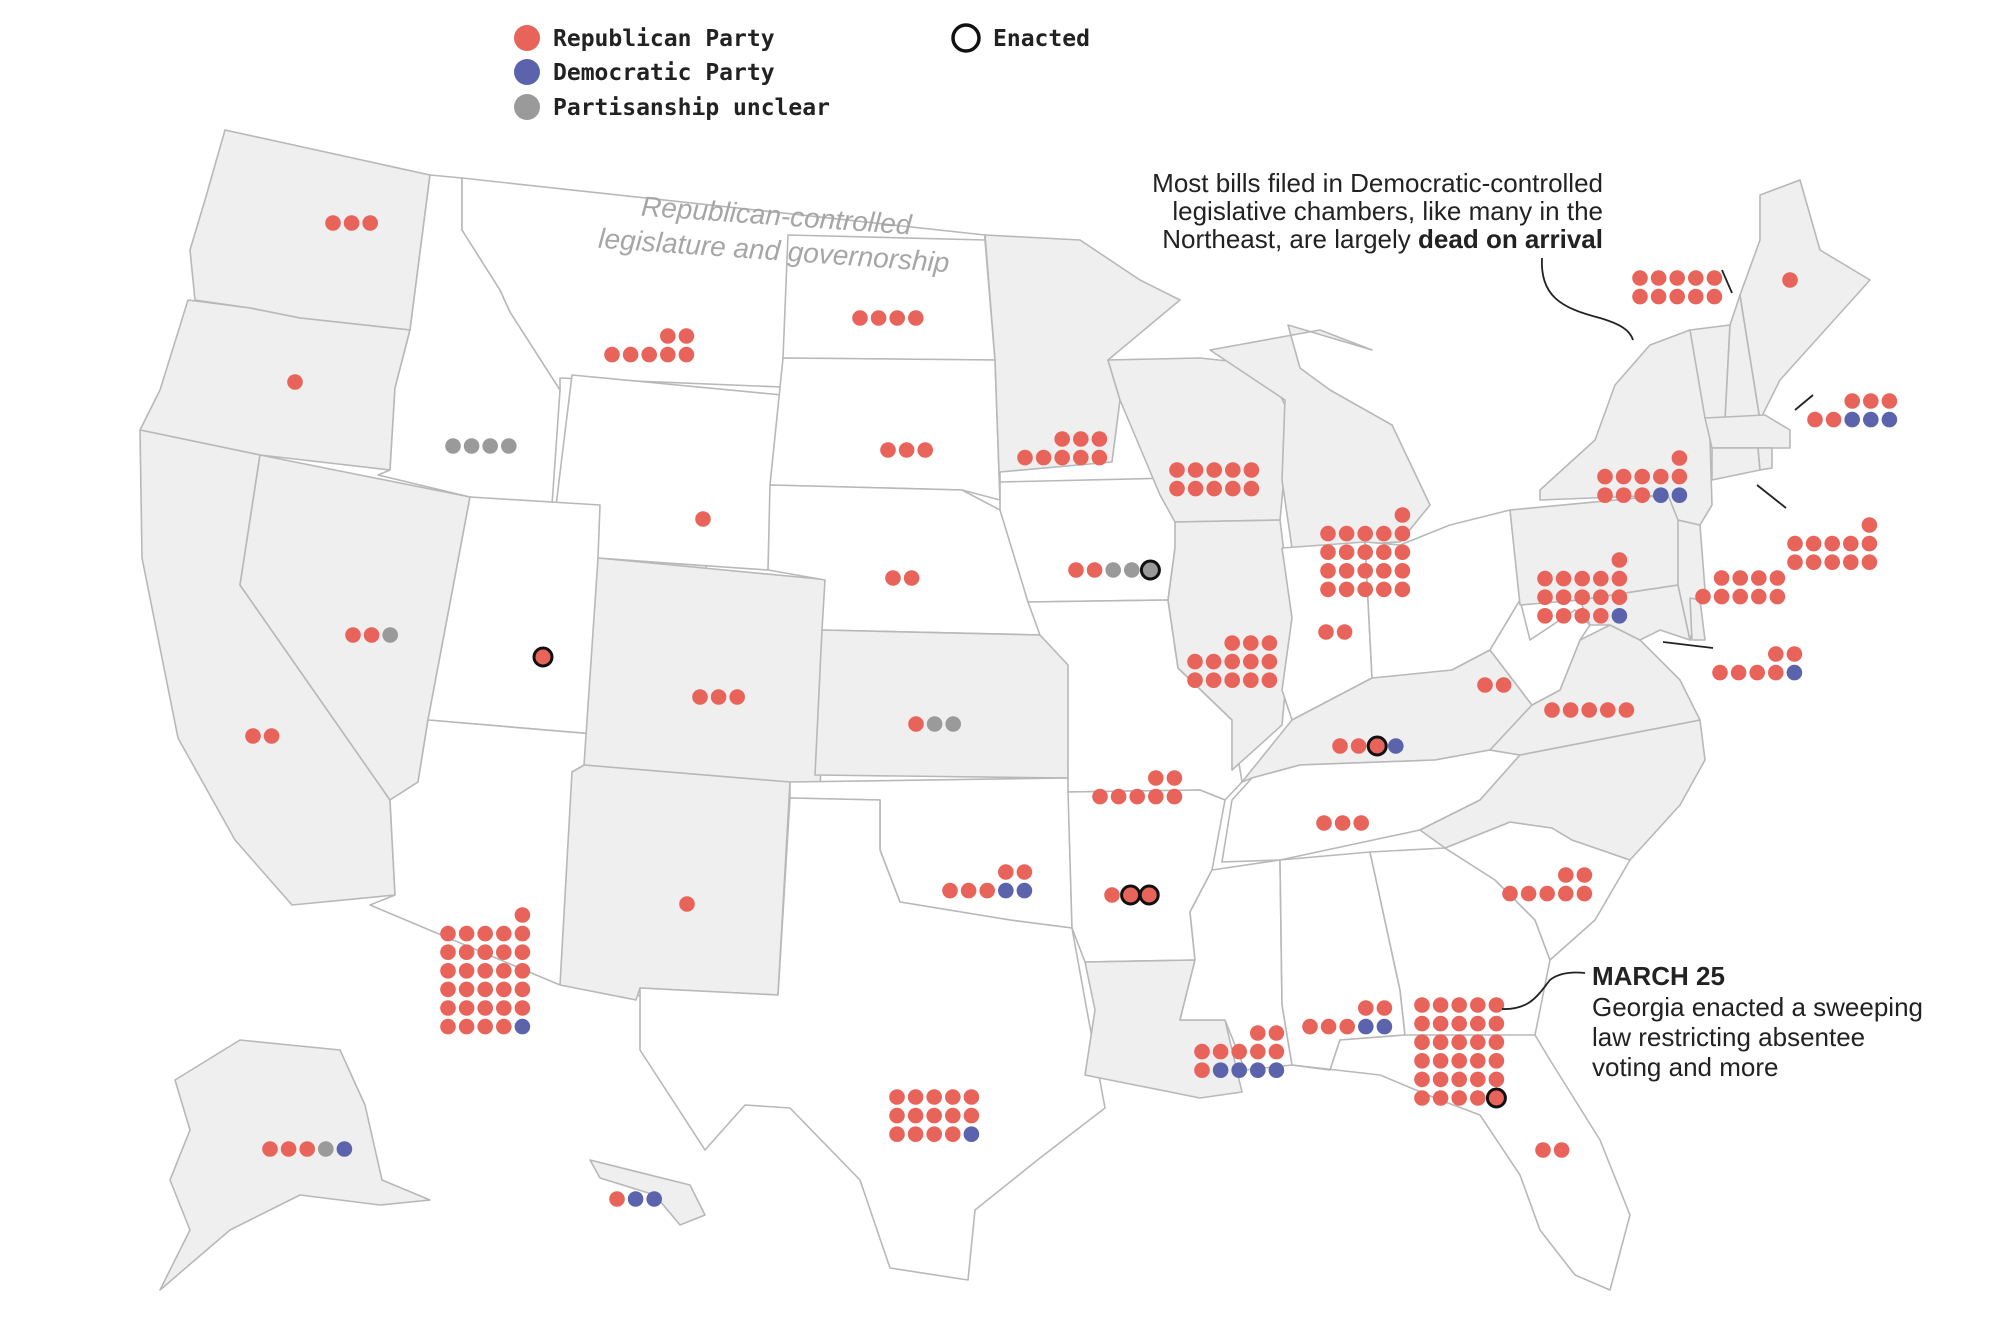 The image size is (2010, 1326). Describe the element at coordinates (1342, 823) in the screenshot. I see `bill-group-tn` at that location.